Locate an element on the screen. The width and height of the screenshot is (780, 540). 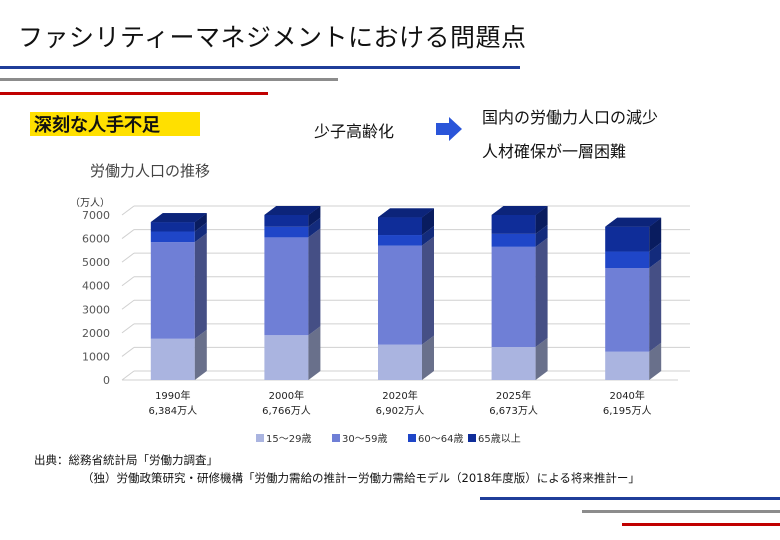
legend-label: 65歳以上 is located at coordinates (499, 439).